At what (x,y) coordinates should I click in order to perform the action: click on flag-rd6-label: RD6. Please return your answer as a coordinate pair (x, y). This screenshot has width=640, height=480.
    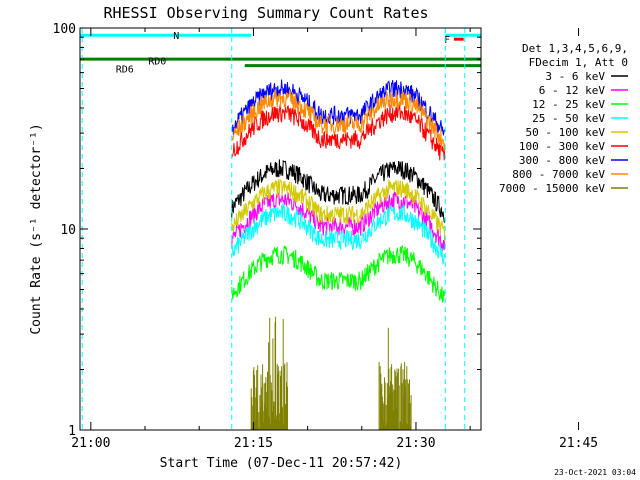
    Looking at the image, I should click on (125, 70).